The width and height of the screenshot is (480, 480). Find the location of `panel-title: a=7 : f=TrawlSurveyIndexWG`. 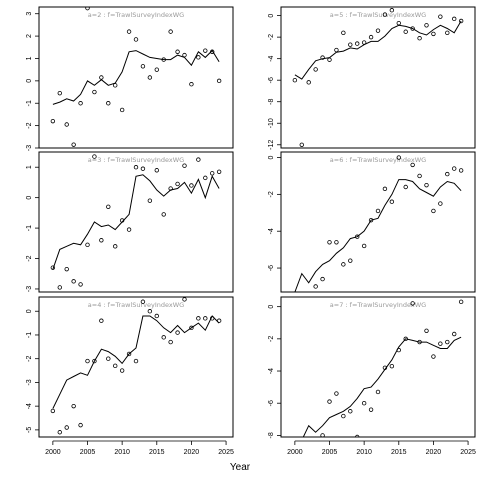

panel-title: a=7 : f=TrawlSurveyIndexWG is located at coordinates (378, 305).